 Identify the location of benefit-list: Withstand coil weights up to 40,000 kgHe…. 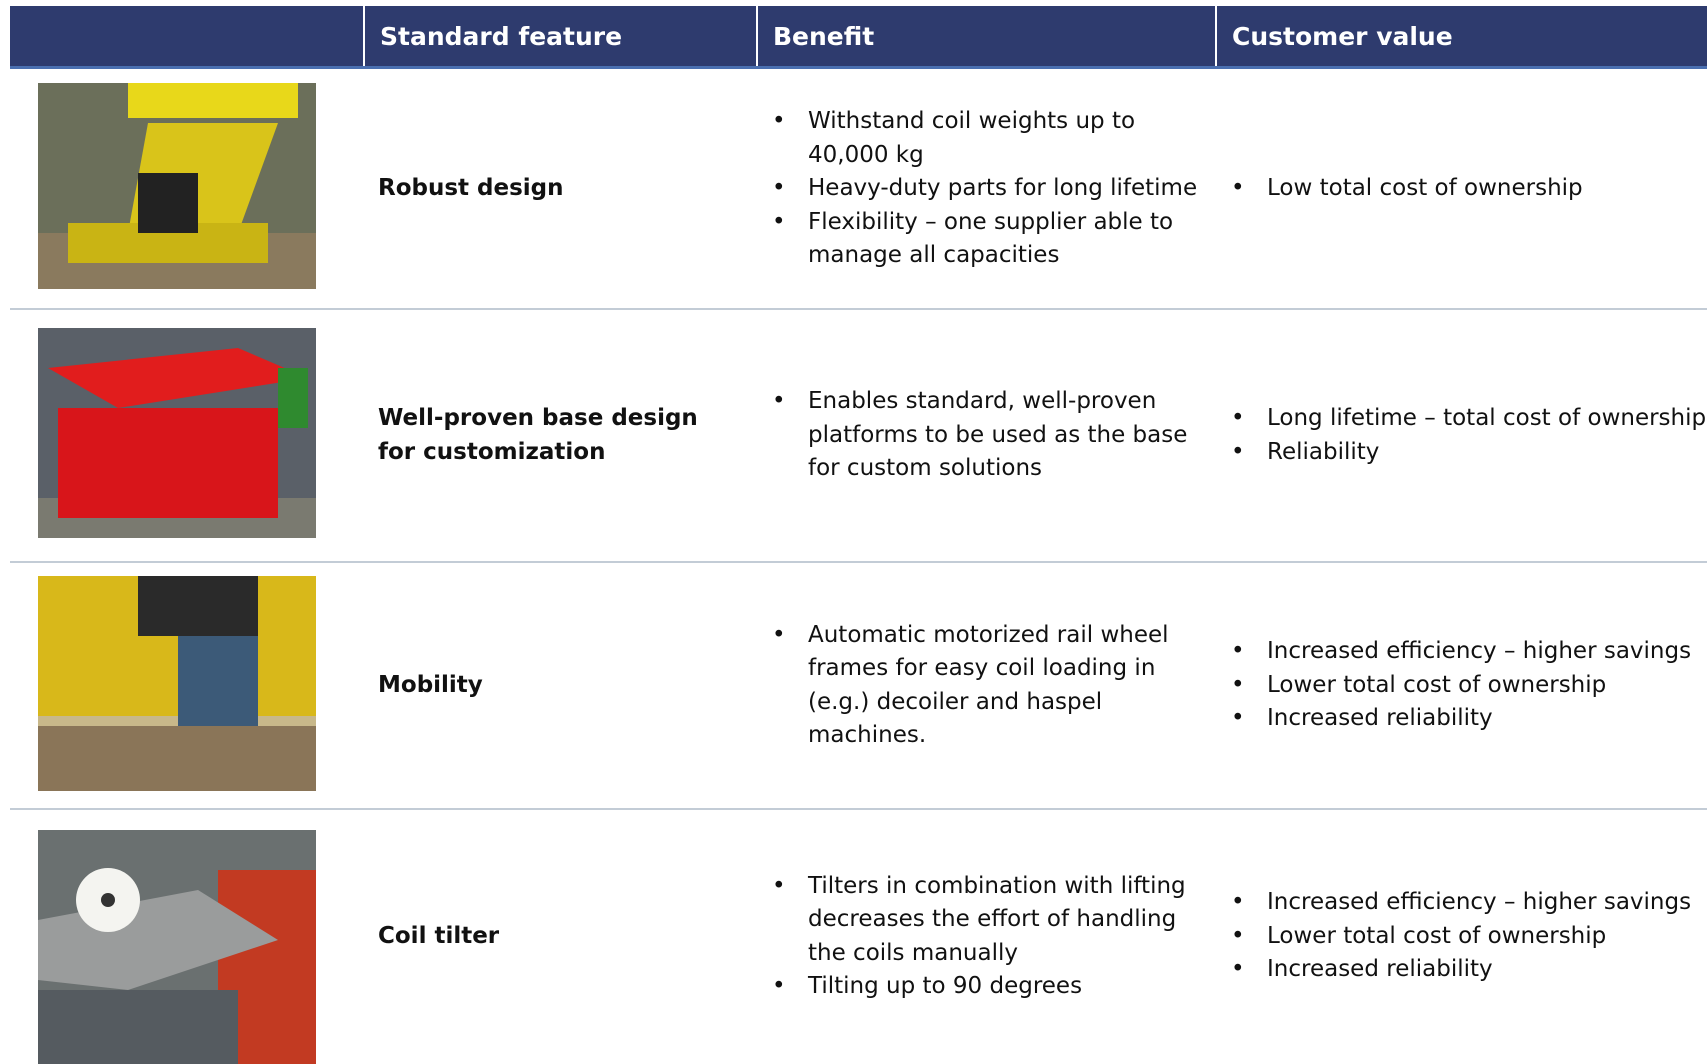
(987, 189).